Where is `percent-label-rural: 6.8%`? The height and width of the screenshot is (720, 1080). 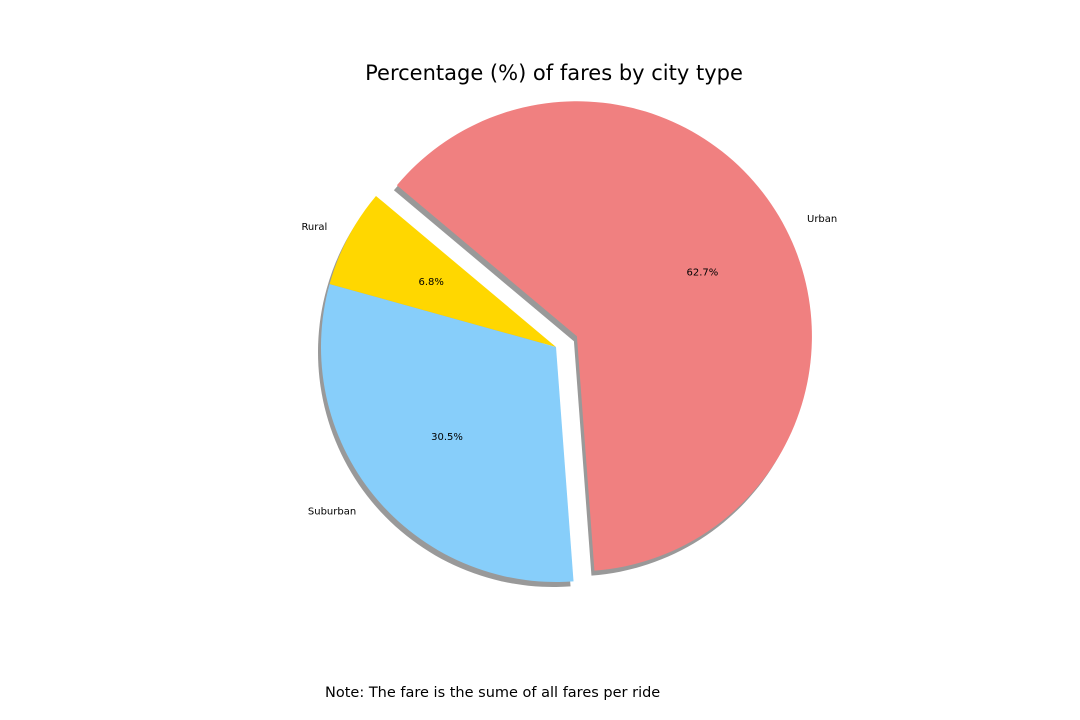 percent-label-rural: 6.8% is located at coordinates (430, 282).